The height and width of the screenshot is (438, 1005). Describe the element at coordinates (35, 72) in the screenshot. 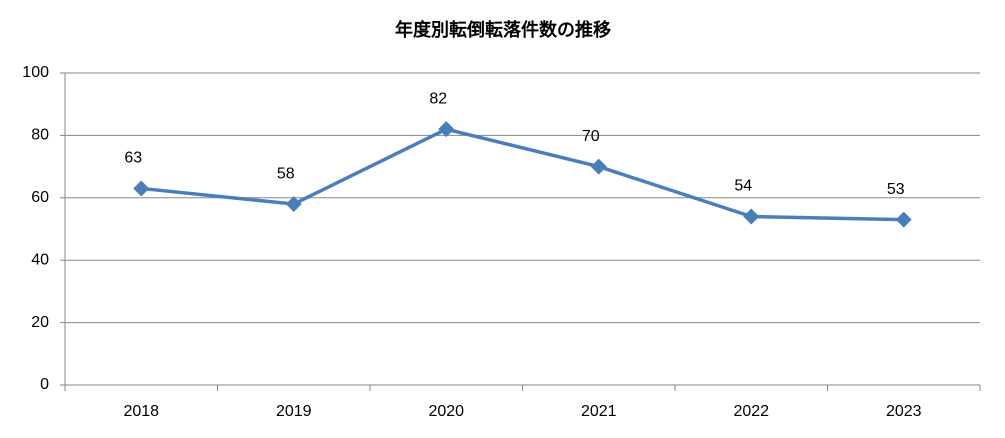

I see `y-tick-label: 100` at that location.